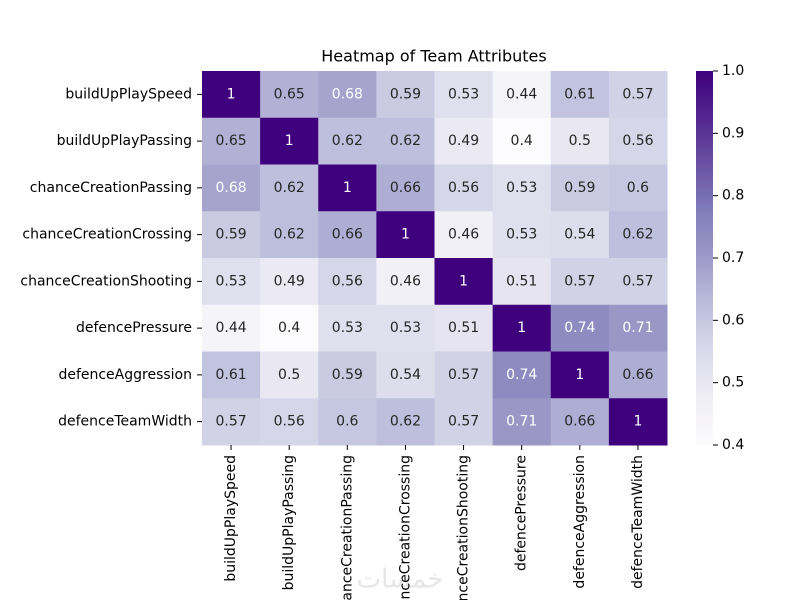 This screenshot has width=800, height=600. What do you see at coordinates (733, 320) in the screenshot?
I see `colorbar-tick-label: 0.6` at bounding box center [733, 320].